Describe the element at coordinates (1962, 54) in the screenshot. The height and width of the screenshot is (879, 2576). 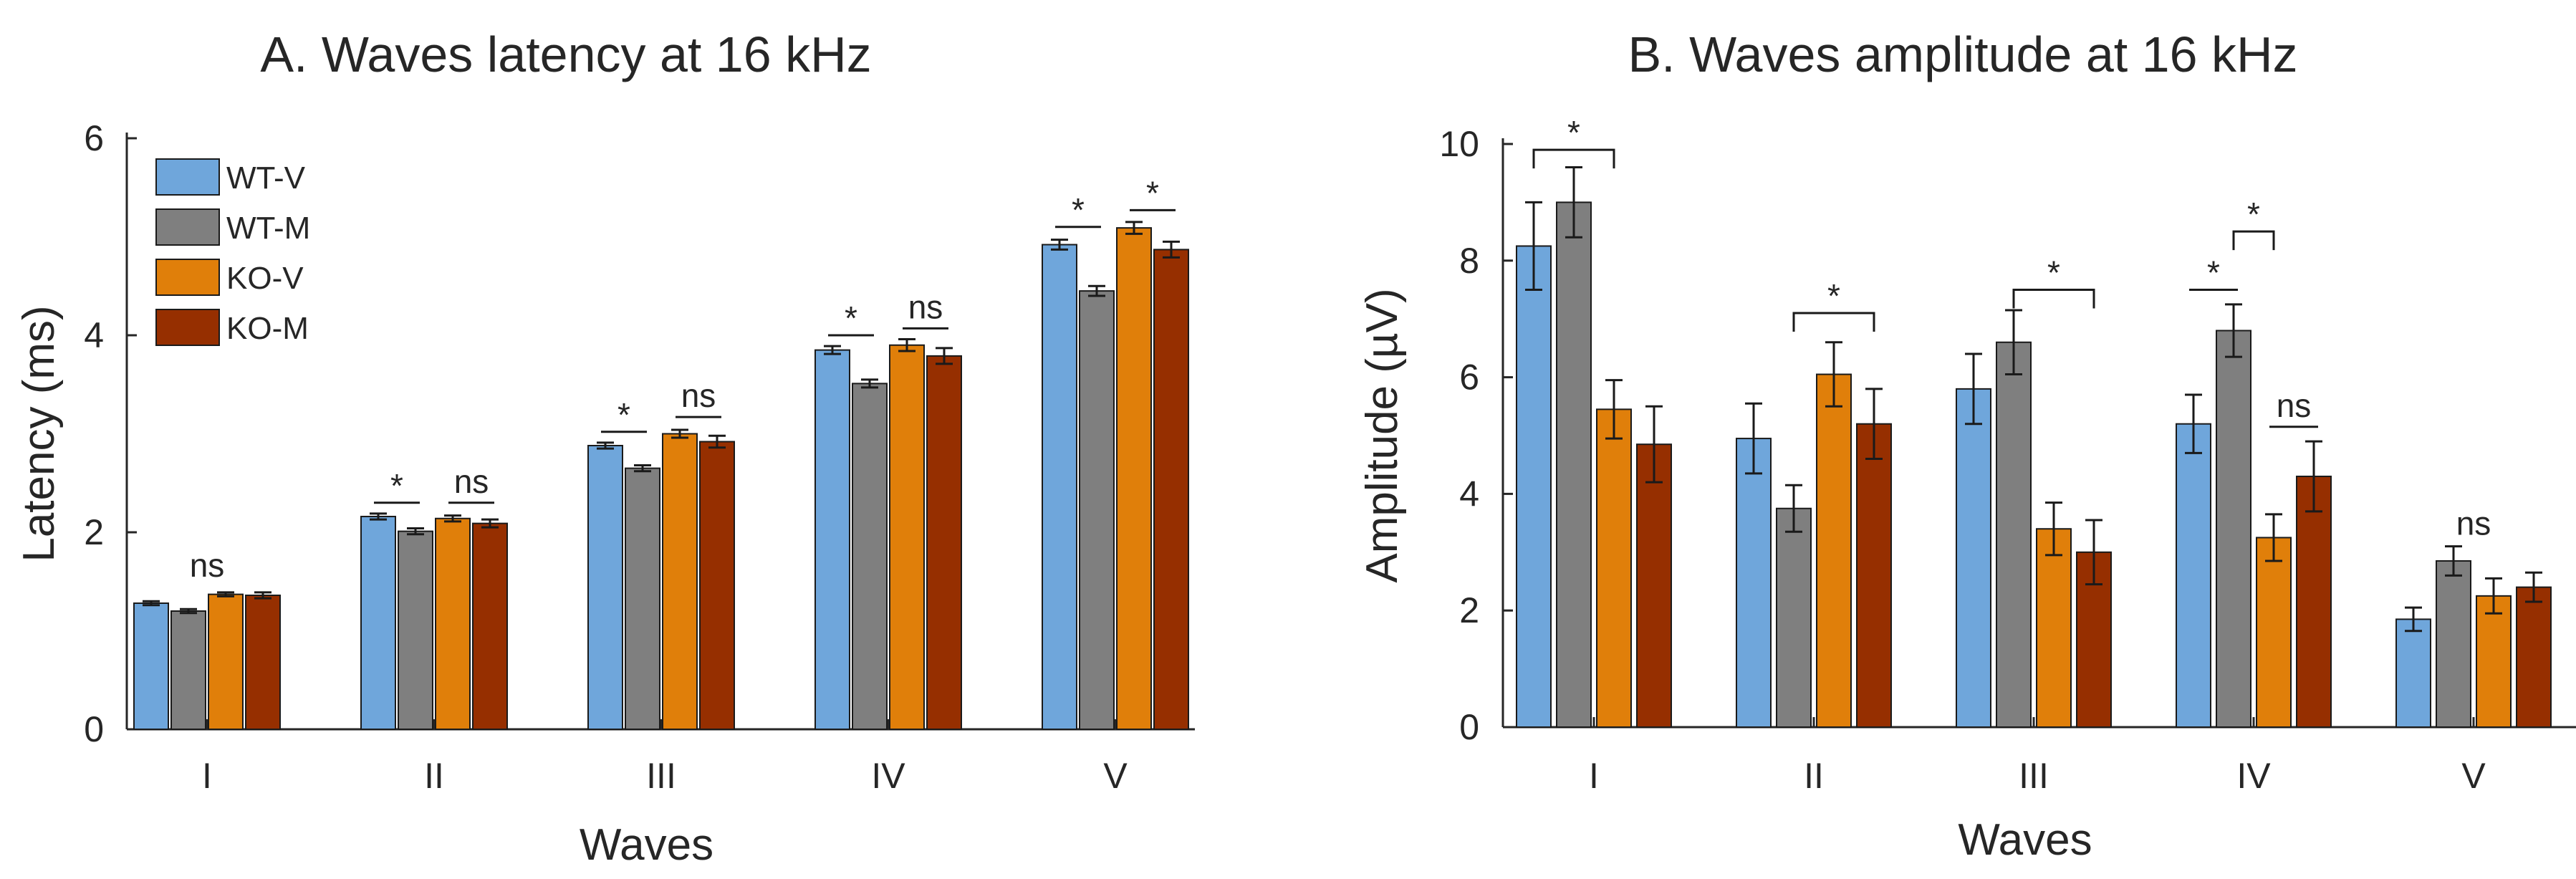
I see `chart-title: B. Waves amplitude at 16 kHz` at that location.